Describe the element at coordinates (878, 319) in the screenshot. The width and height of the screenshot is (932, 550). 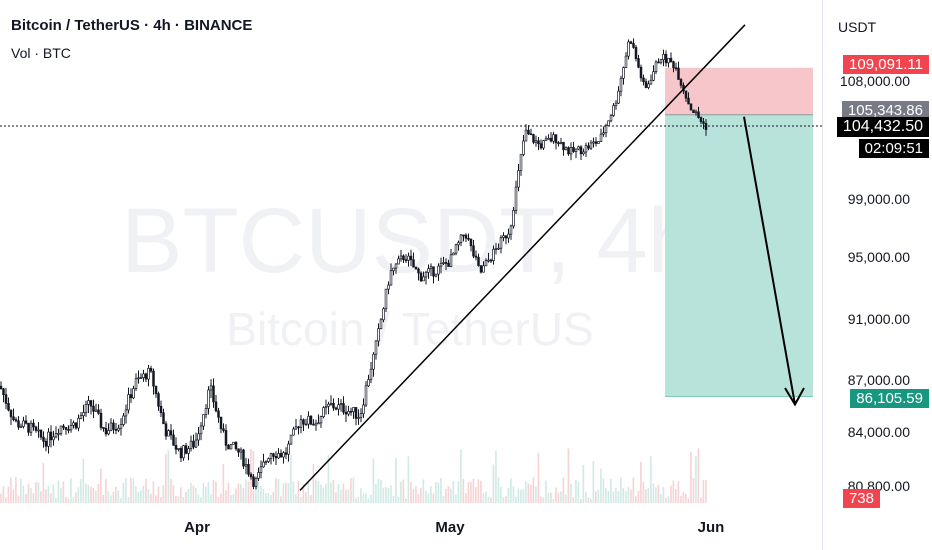
I see `price-tick-label: 91,000.00` at that location.